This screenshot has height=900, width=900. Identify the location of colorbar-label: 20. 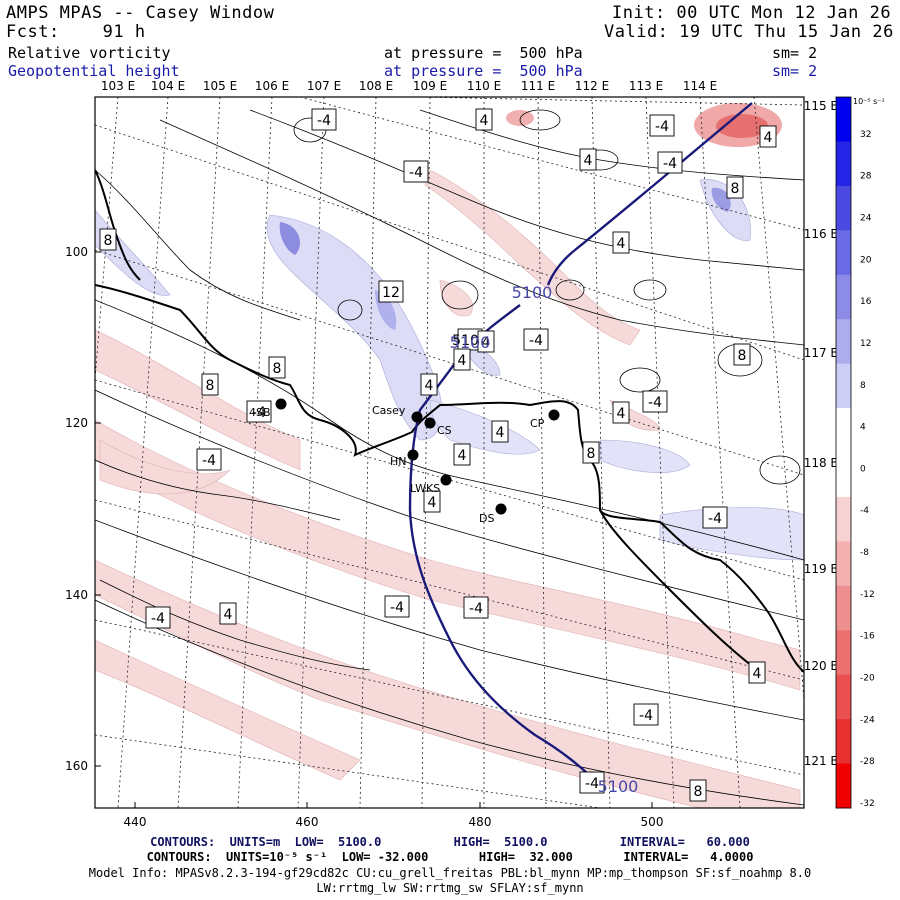
(866, 260).